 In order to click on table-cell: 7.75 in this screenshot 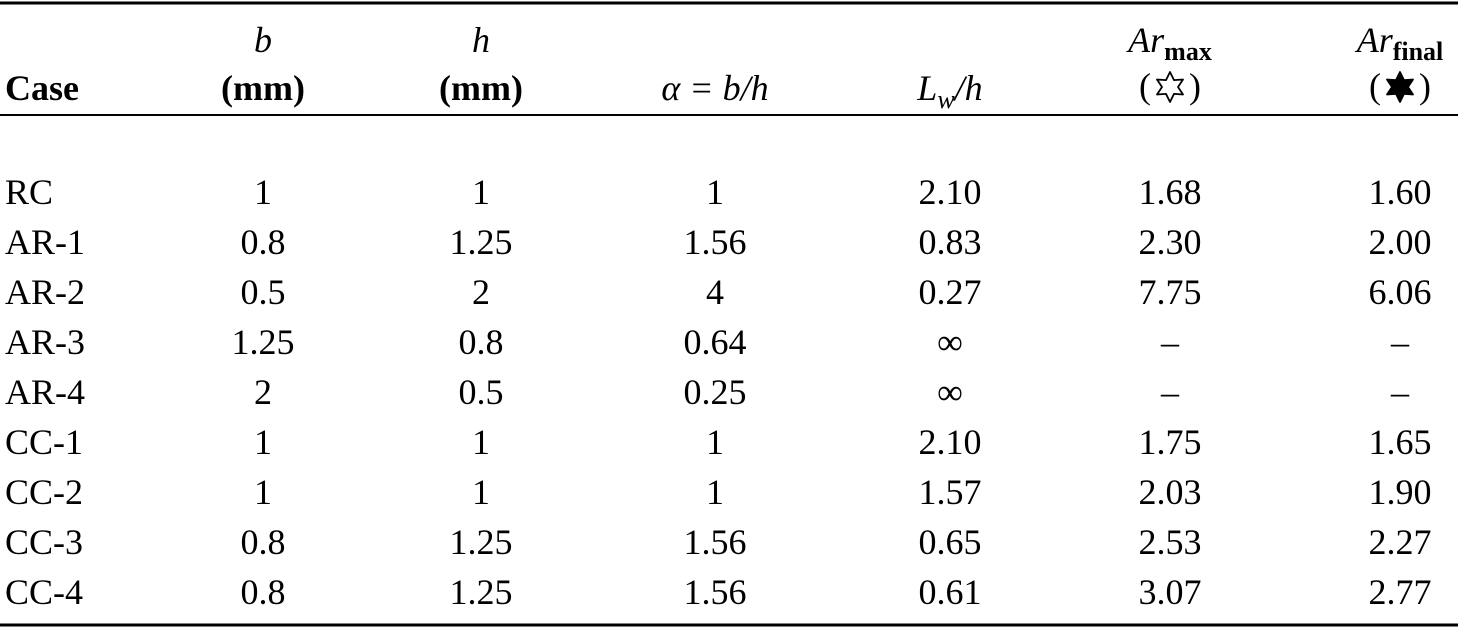, I will do `click(1170, 292)`.